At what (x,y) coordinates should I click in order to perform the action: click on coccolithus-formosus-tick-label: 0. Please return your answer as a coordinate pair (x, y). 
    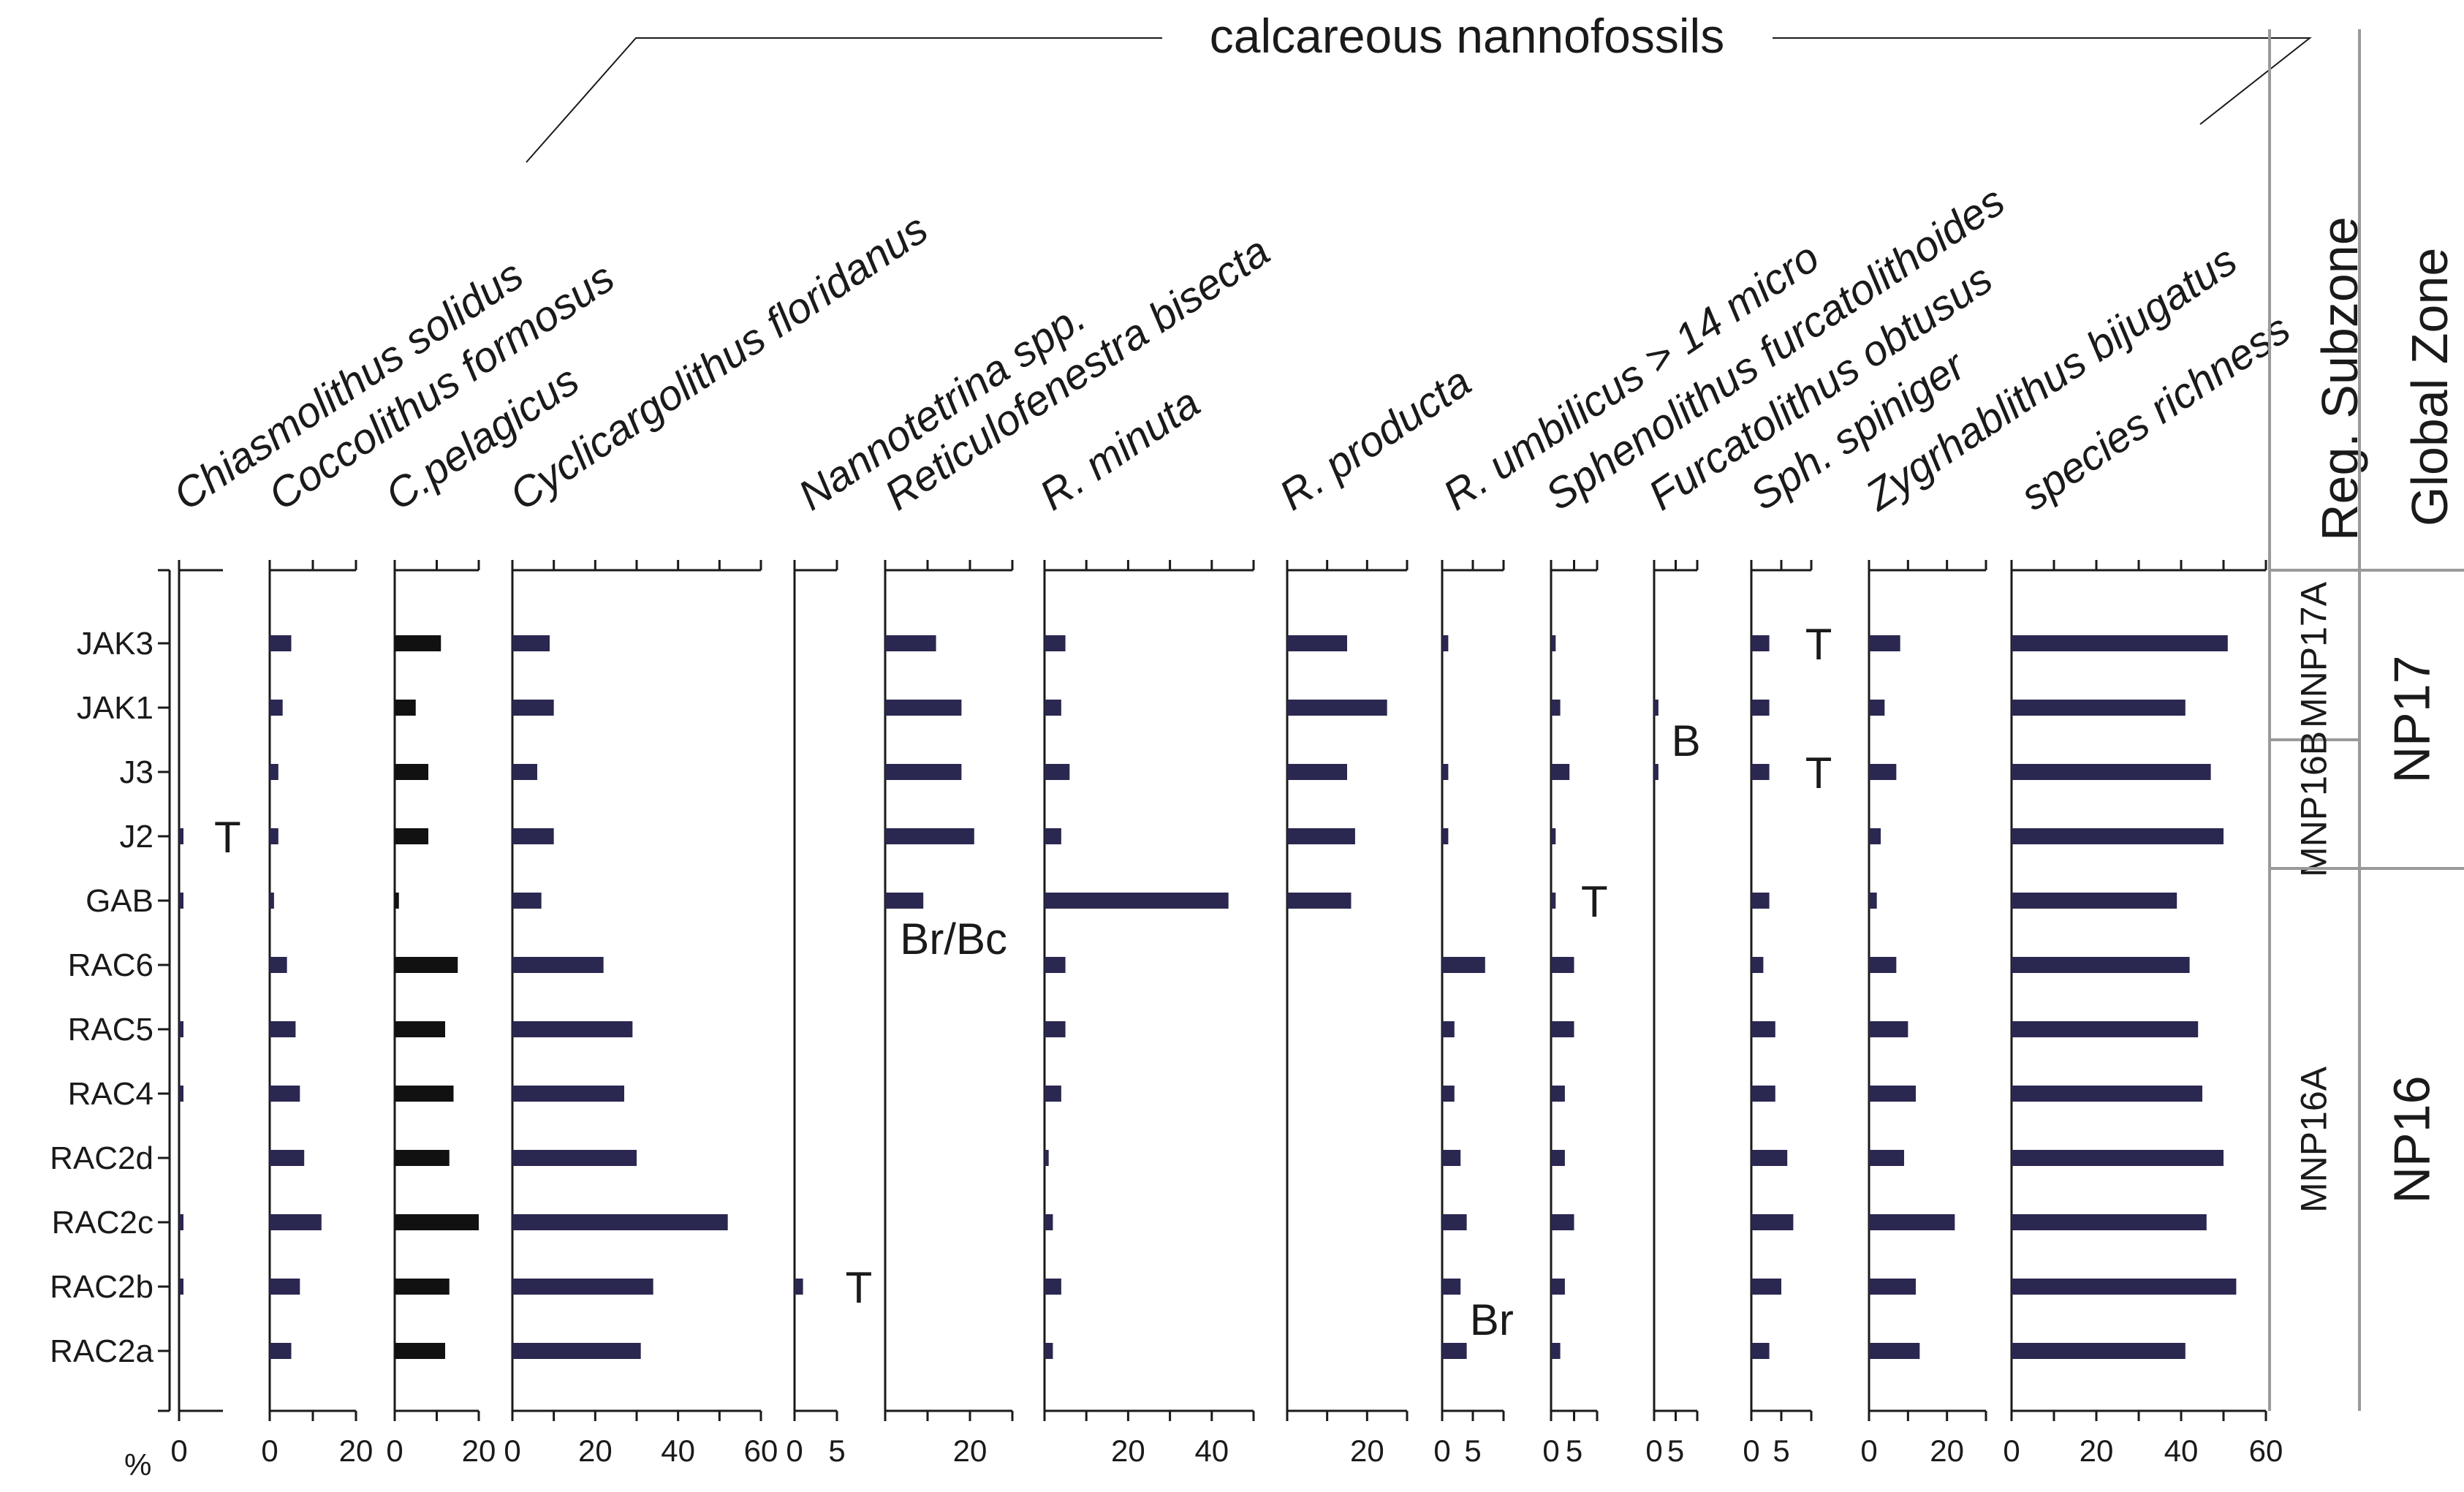
    Looking at the image, I should click on (269, 1451).